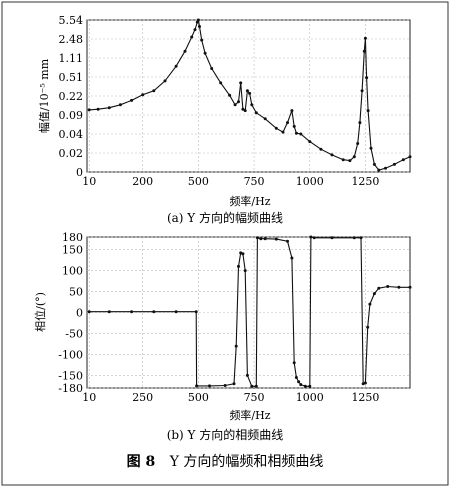 Image resolution: width=450 pixels, height=491 pixels. Describe the element at coordinates (142, 397) in the screenshot. I see `x-tick-label: 250` at that location.